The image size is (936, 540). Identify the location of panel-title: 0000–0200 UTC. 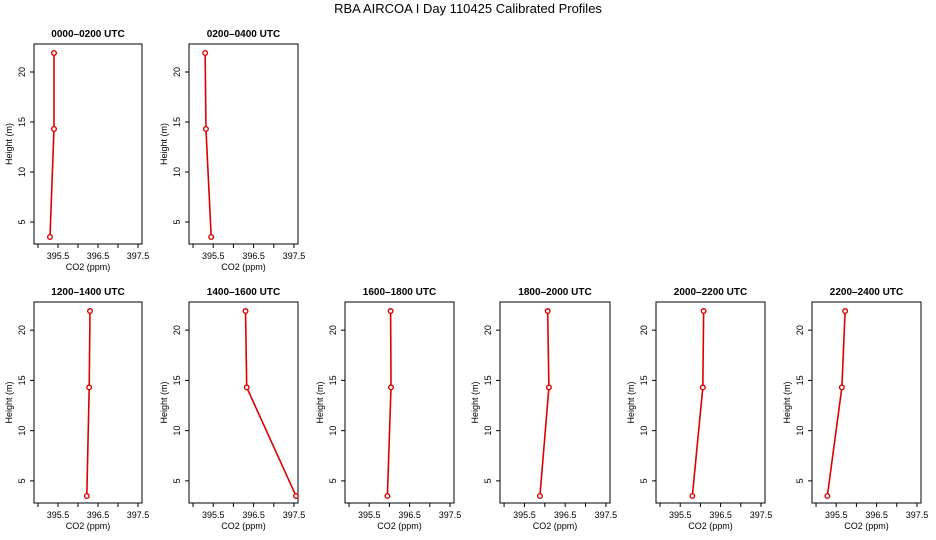
(87, 34).